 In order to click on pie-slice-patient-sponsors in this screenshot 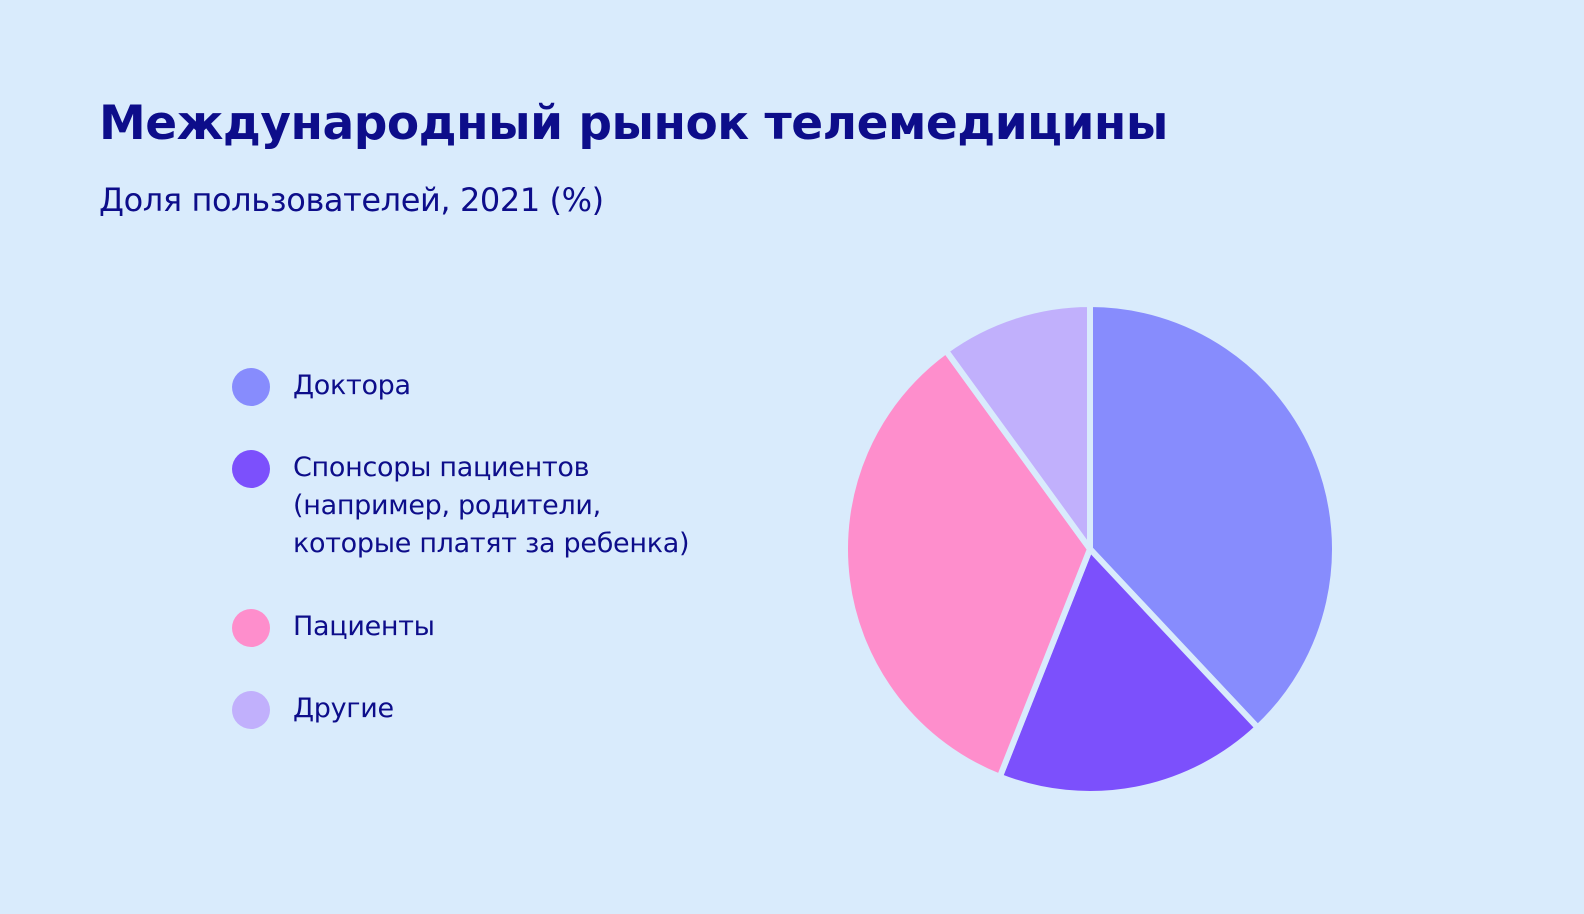, I will do `click(1128, 671)`.